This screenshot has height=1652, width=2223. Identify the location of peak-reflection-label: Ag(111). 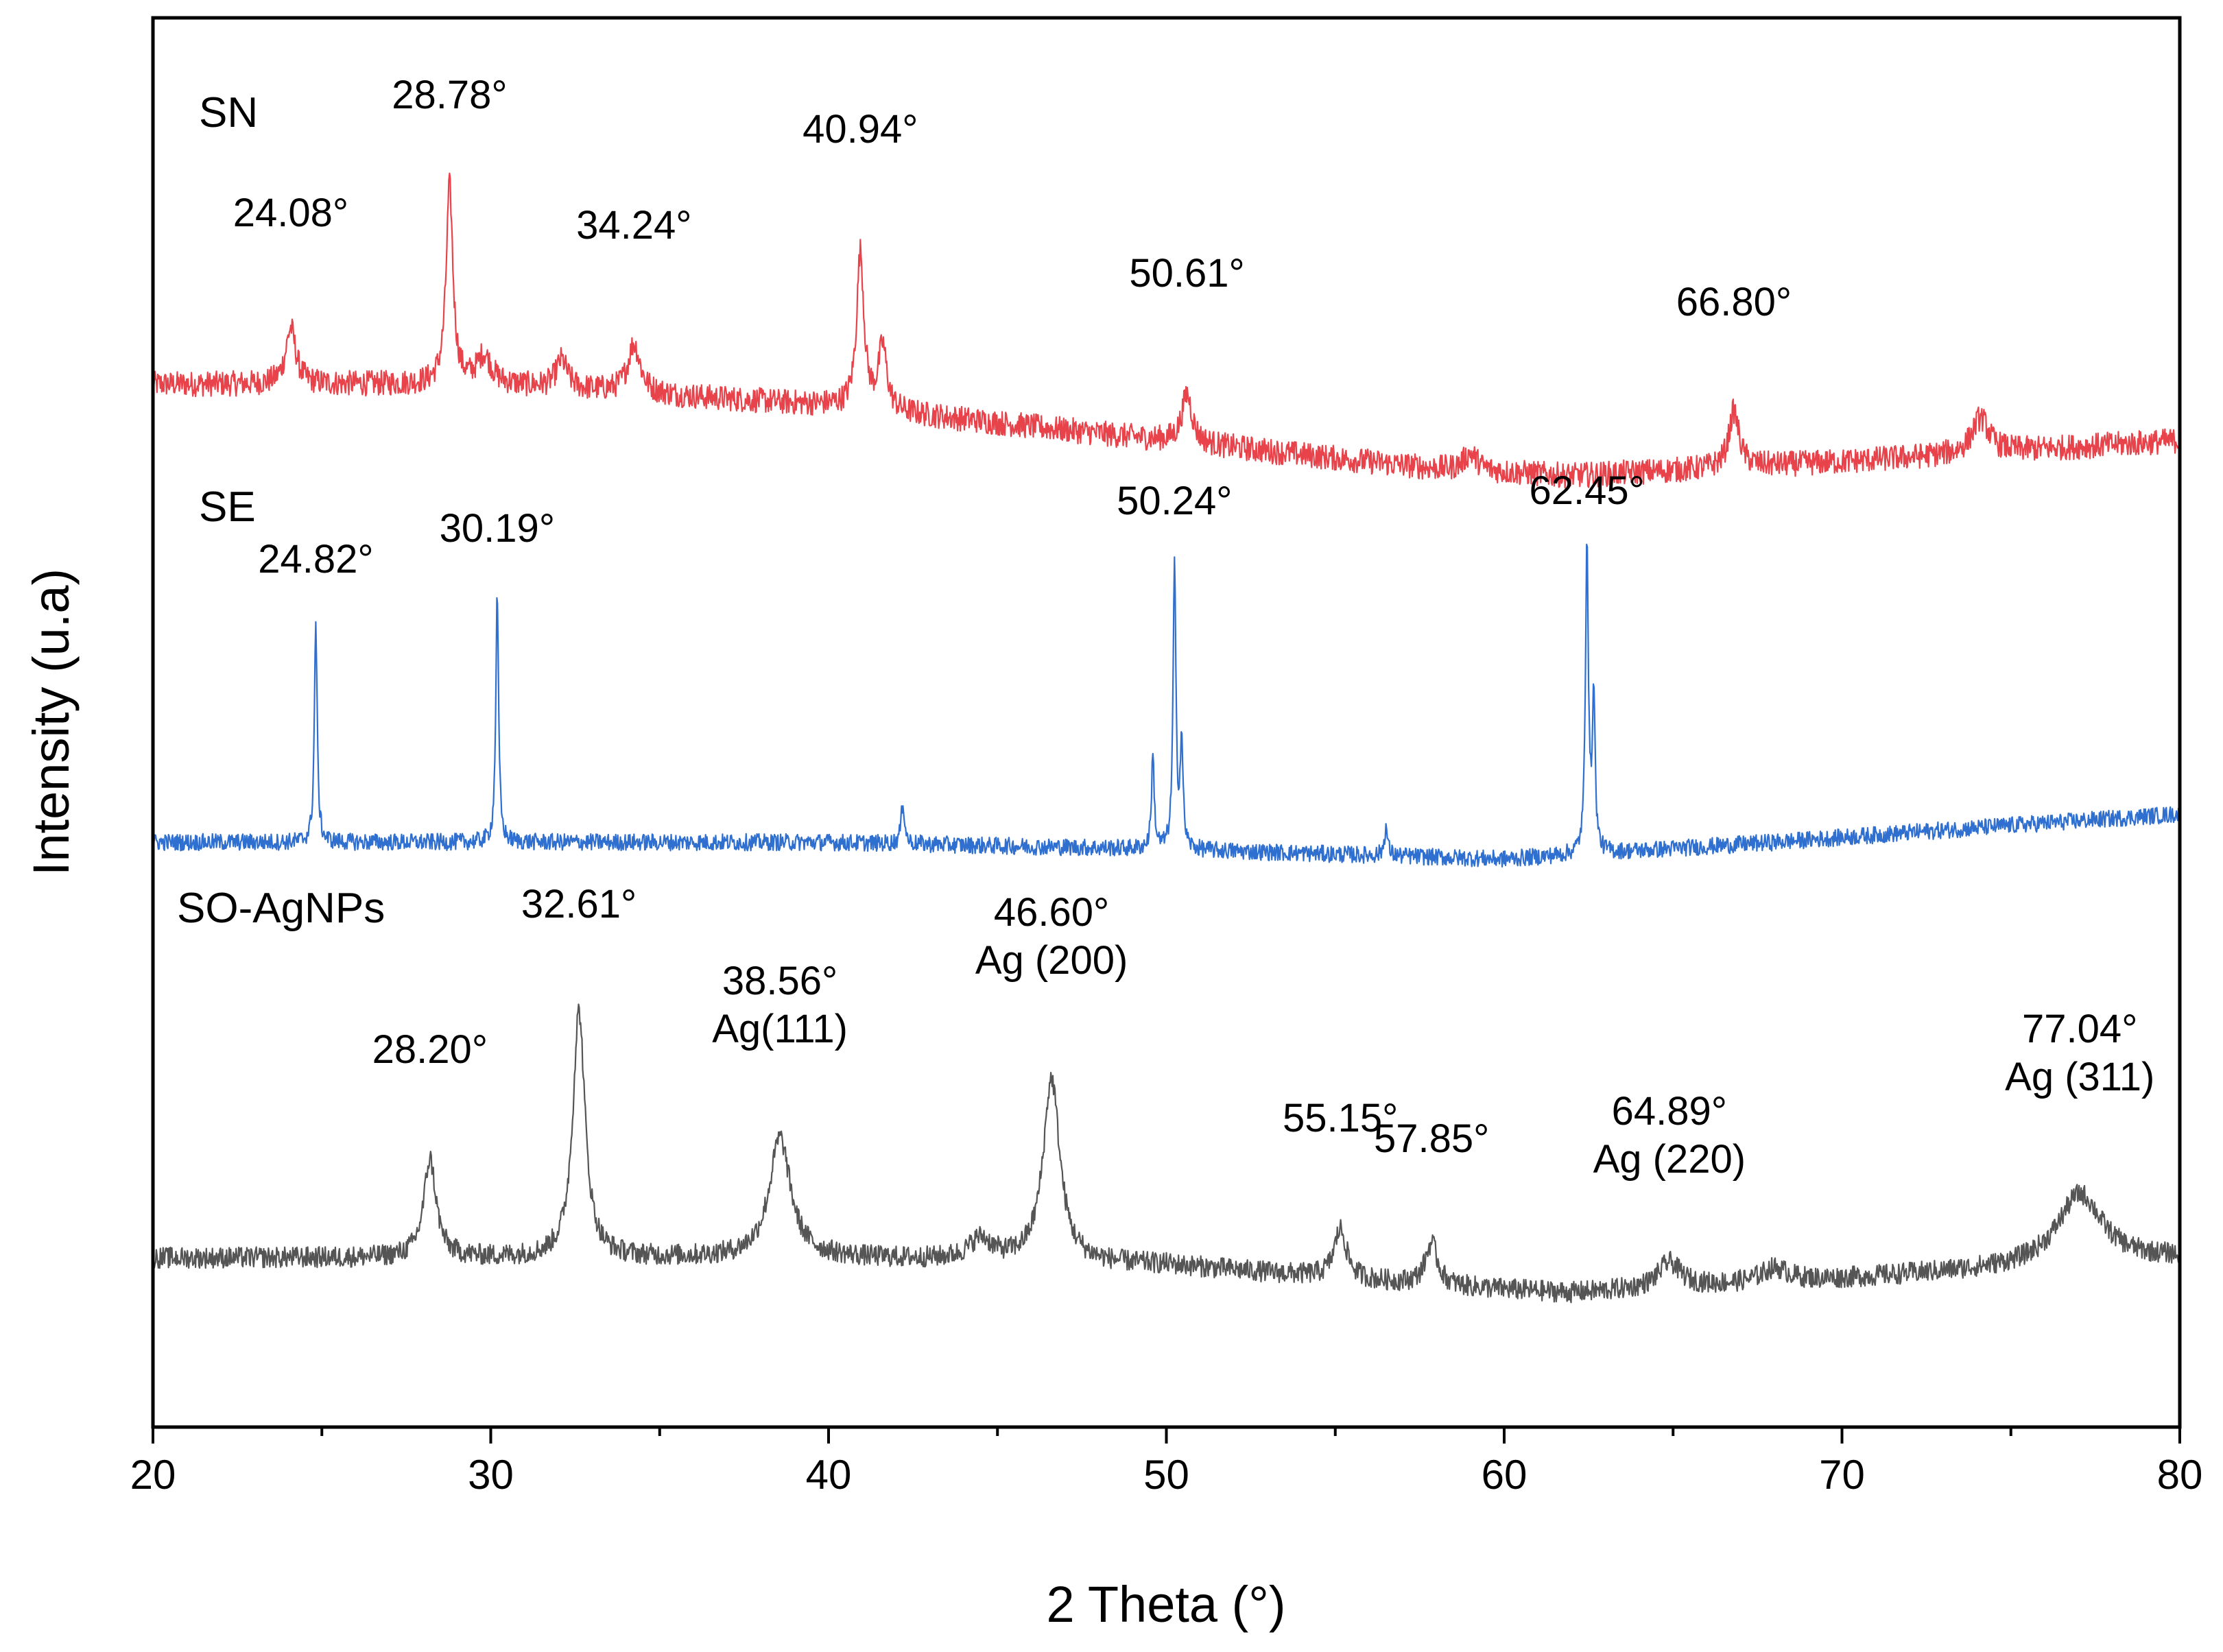
(780, 1029).